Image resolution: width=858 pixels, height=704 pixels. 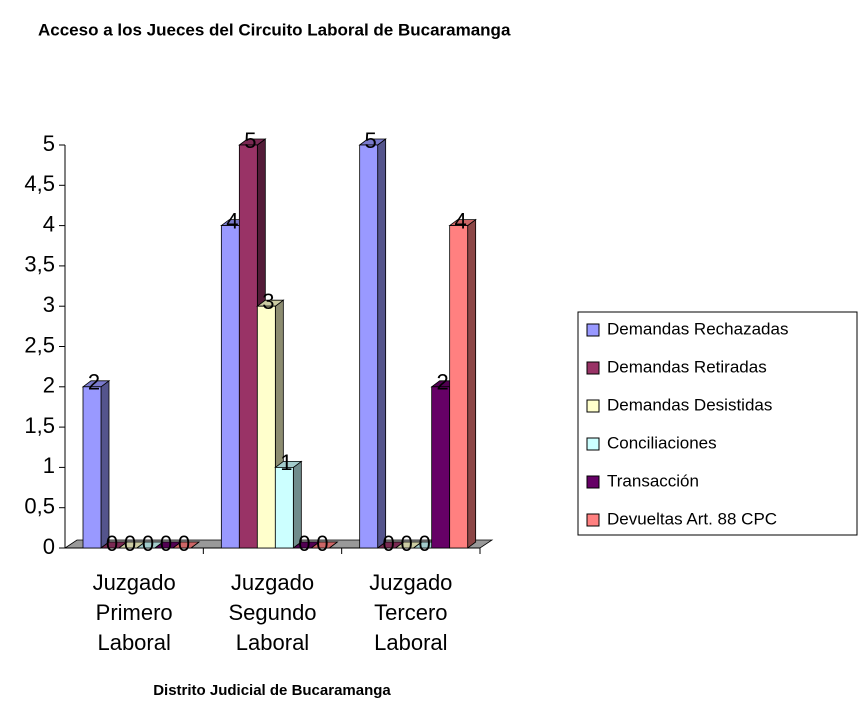 What do you see at coordinates (49, 223) in the screenshot?
I see `y-tick-label: 4` at bounding box center [49, 223].